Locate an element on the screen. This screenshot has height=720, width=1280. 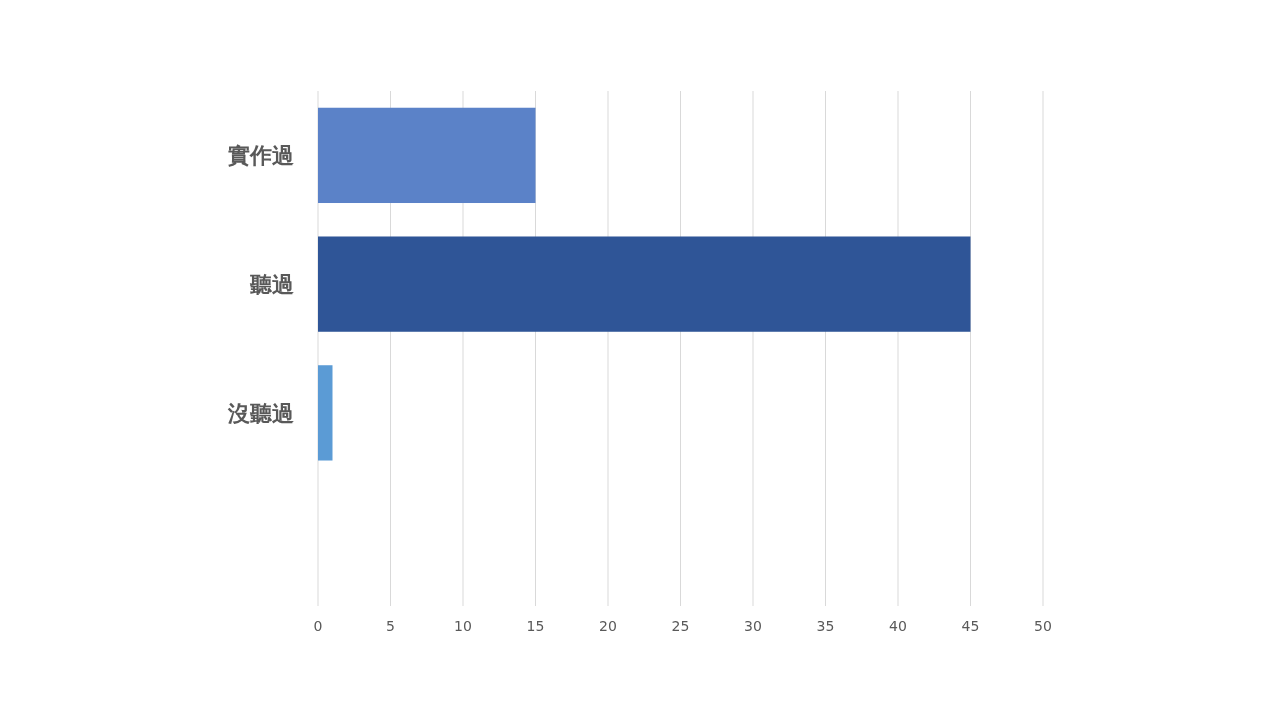
x-tick-label: 15 is located at coordinates (535, 626).